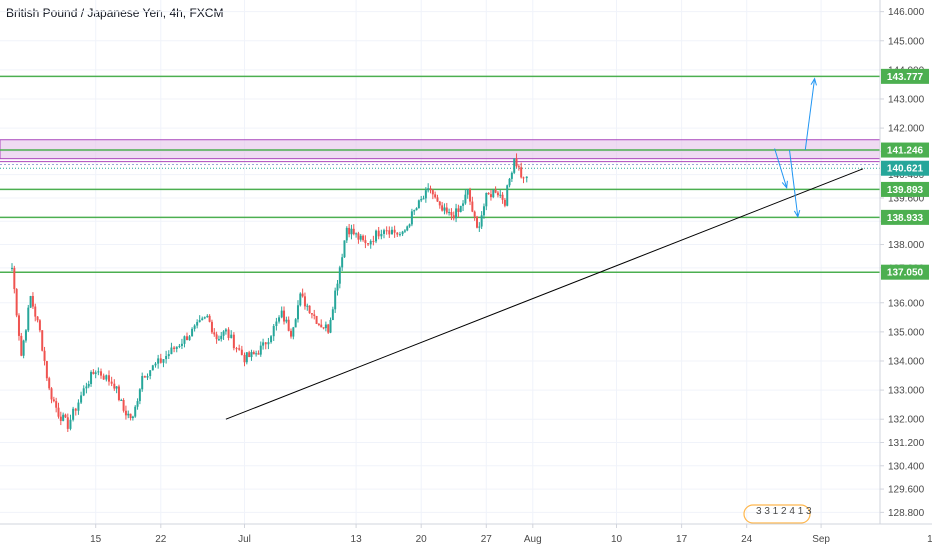 The width and height of the screenshot is (932, 550). Describe the element at coordinates (244, 539) in the screenshot. I see `time-tick-label: Jul` at that location.